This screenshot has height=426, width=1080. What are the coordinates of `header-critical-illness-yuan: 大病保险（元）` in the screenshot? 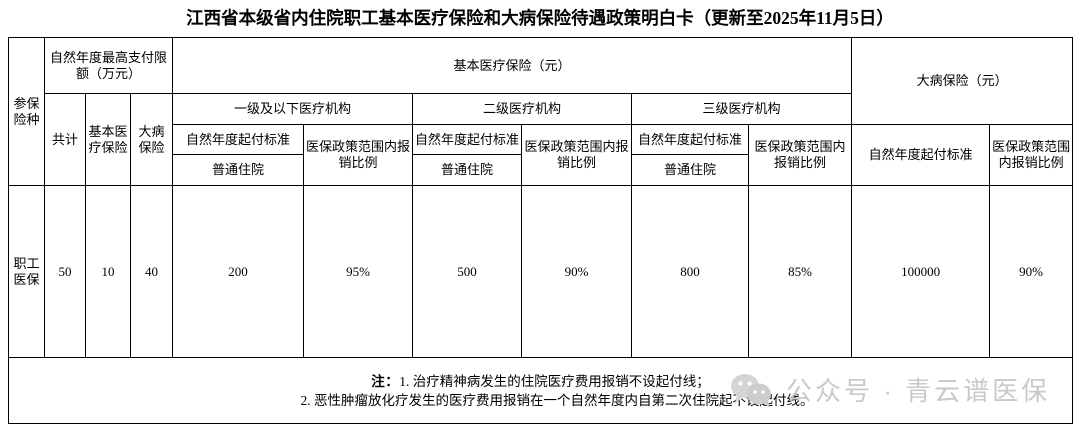 It's located at (962, 81).